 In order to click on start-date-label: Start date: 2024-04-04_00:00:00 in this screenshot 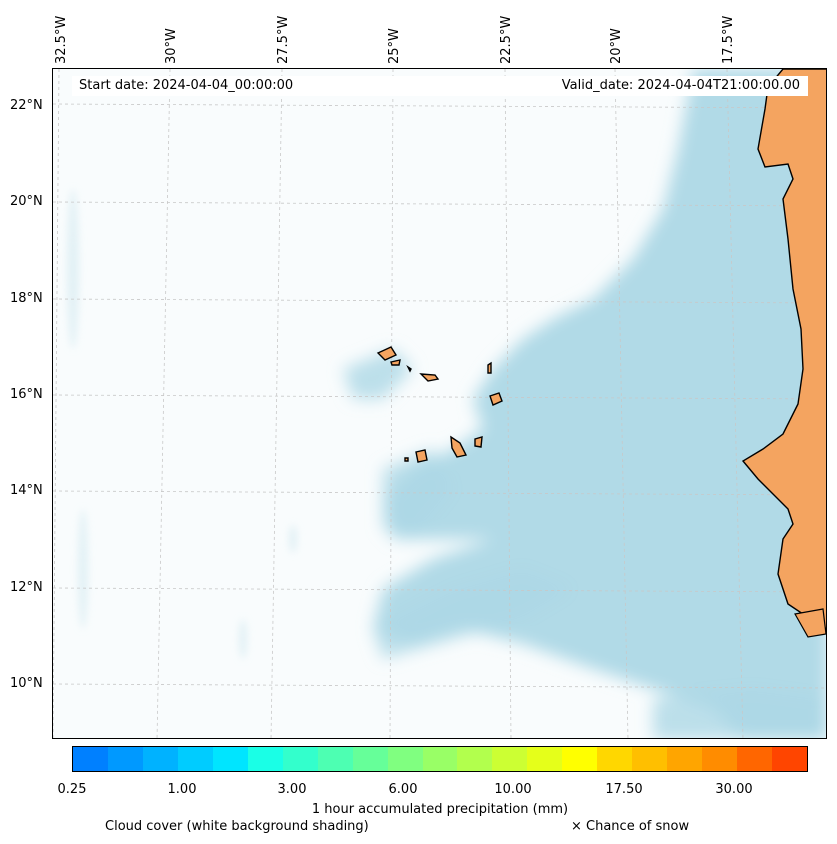, I will do `click(186, 85)`.